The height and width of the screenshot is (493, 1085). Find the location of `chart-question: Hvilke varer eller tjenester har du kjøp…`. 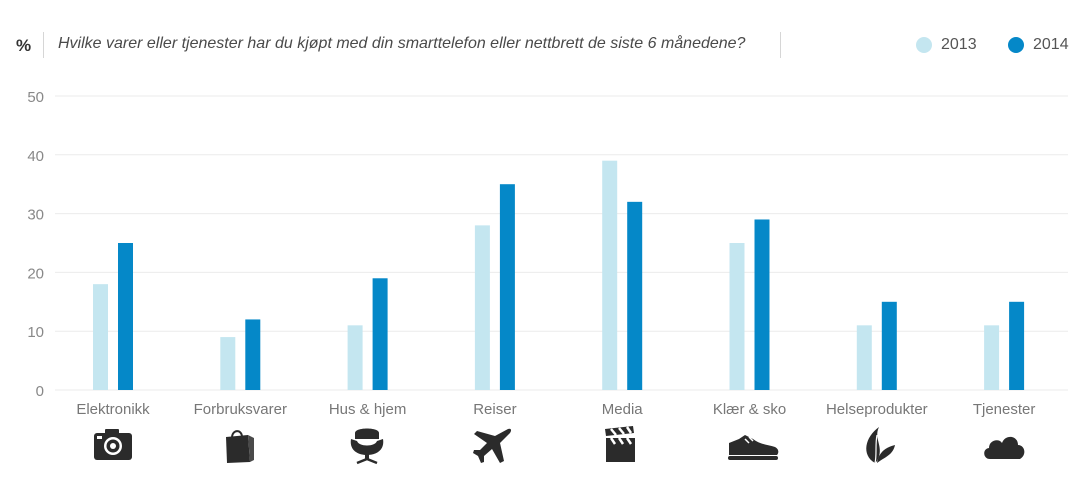

chart-question: Hvilke varer eller tjenester har du kjøp… is located at coordinates (402, 43).